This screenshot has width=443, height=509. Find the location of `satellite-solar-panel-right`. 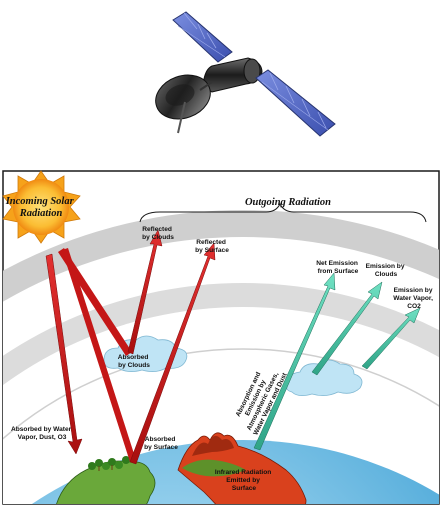

satellite-solar-panel-right is located at coordinates (295, 103).